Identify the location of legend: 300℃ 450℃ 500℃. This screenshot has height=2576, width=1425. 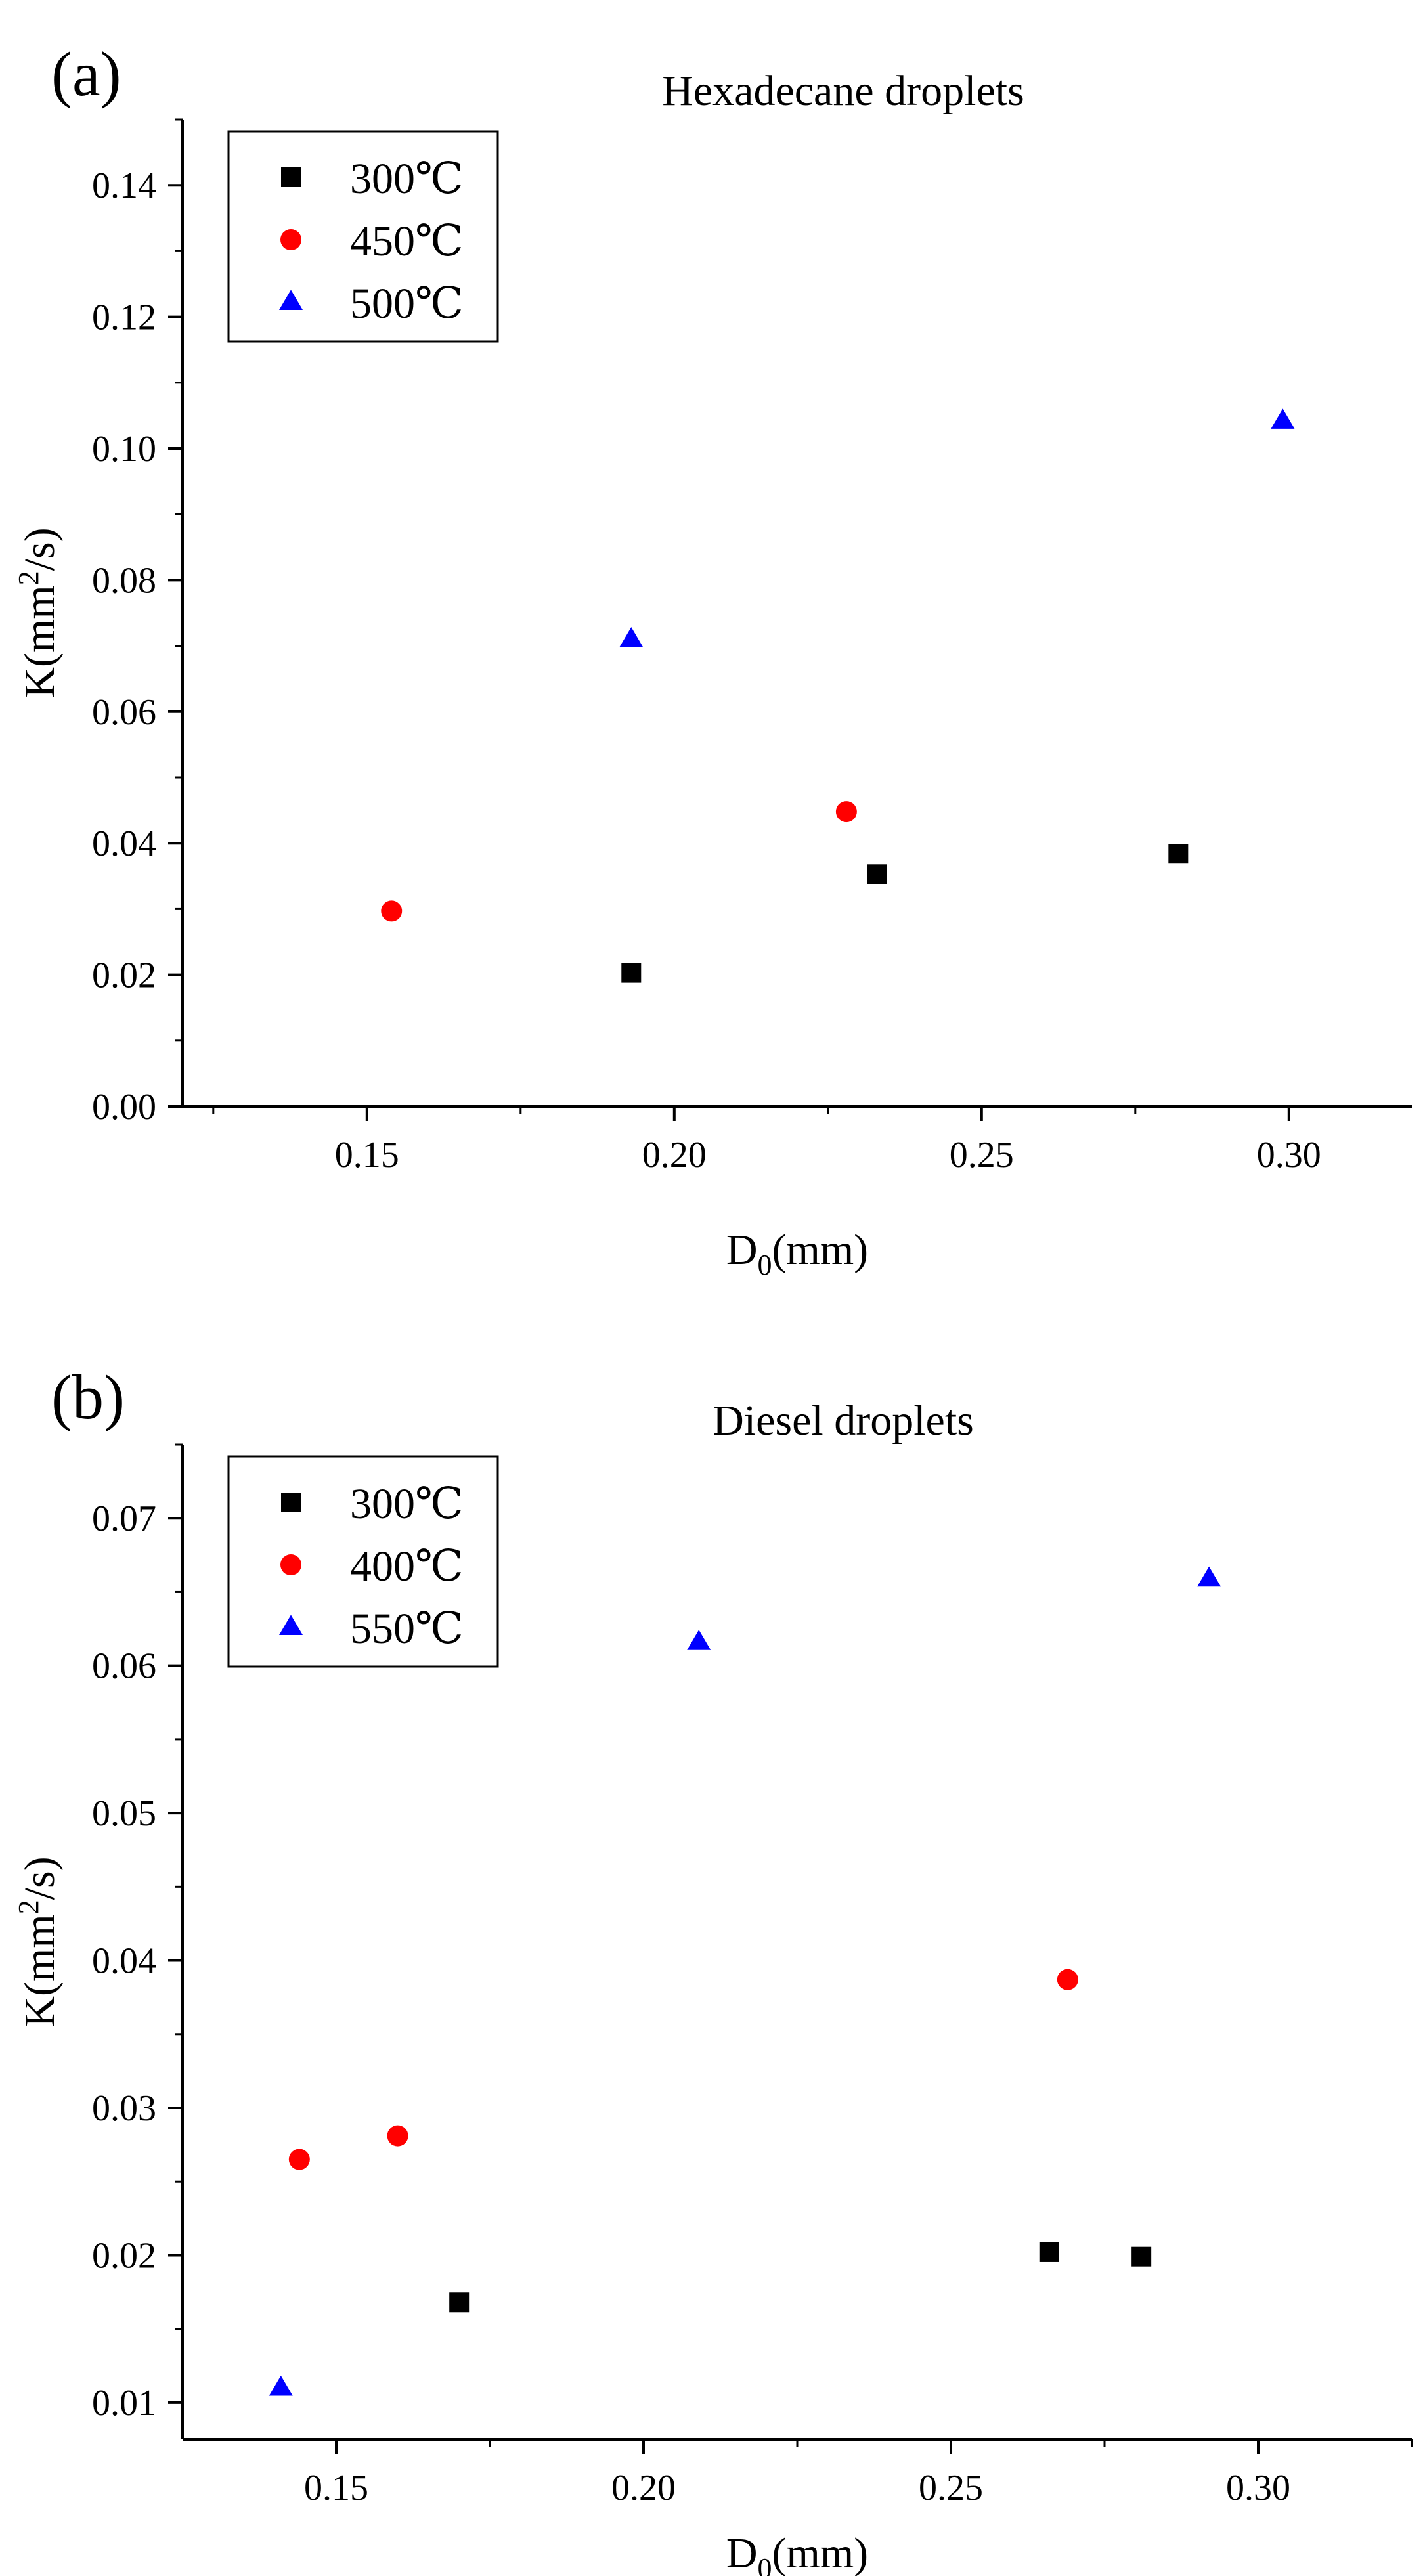
(363, 236).